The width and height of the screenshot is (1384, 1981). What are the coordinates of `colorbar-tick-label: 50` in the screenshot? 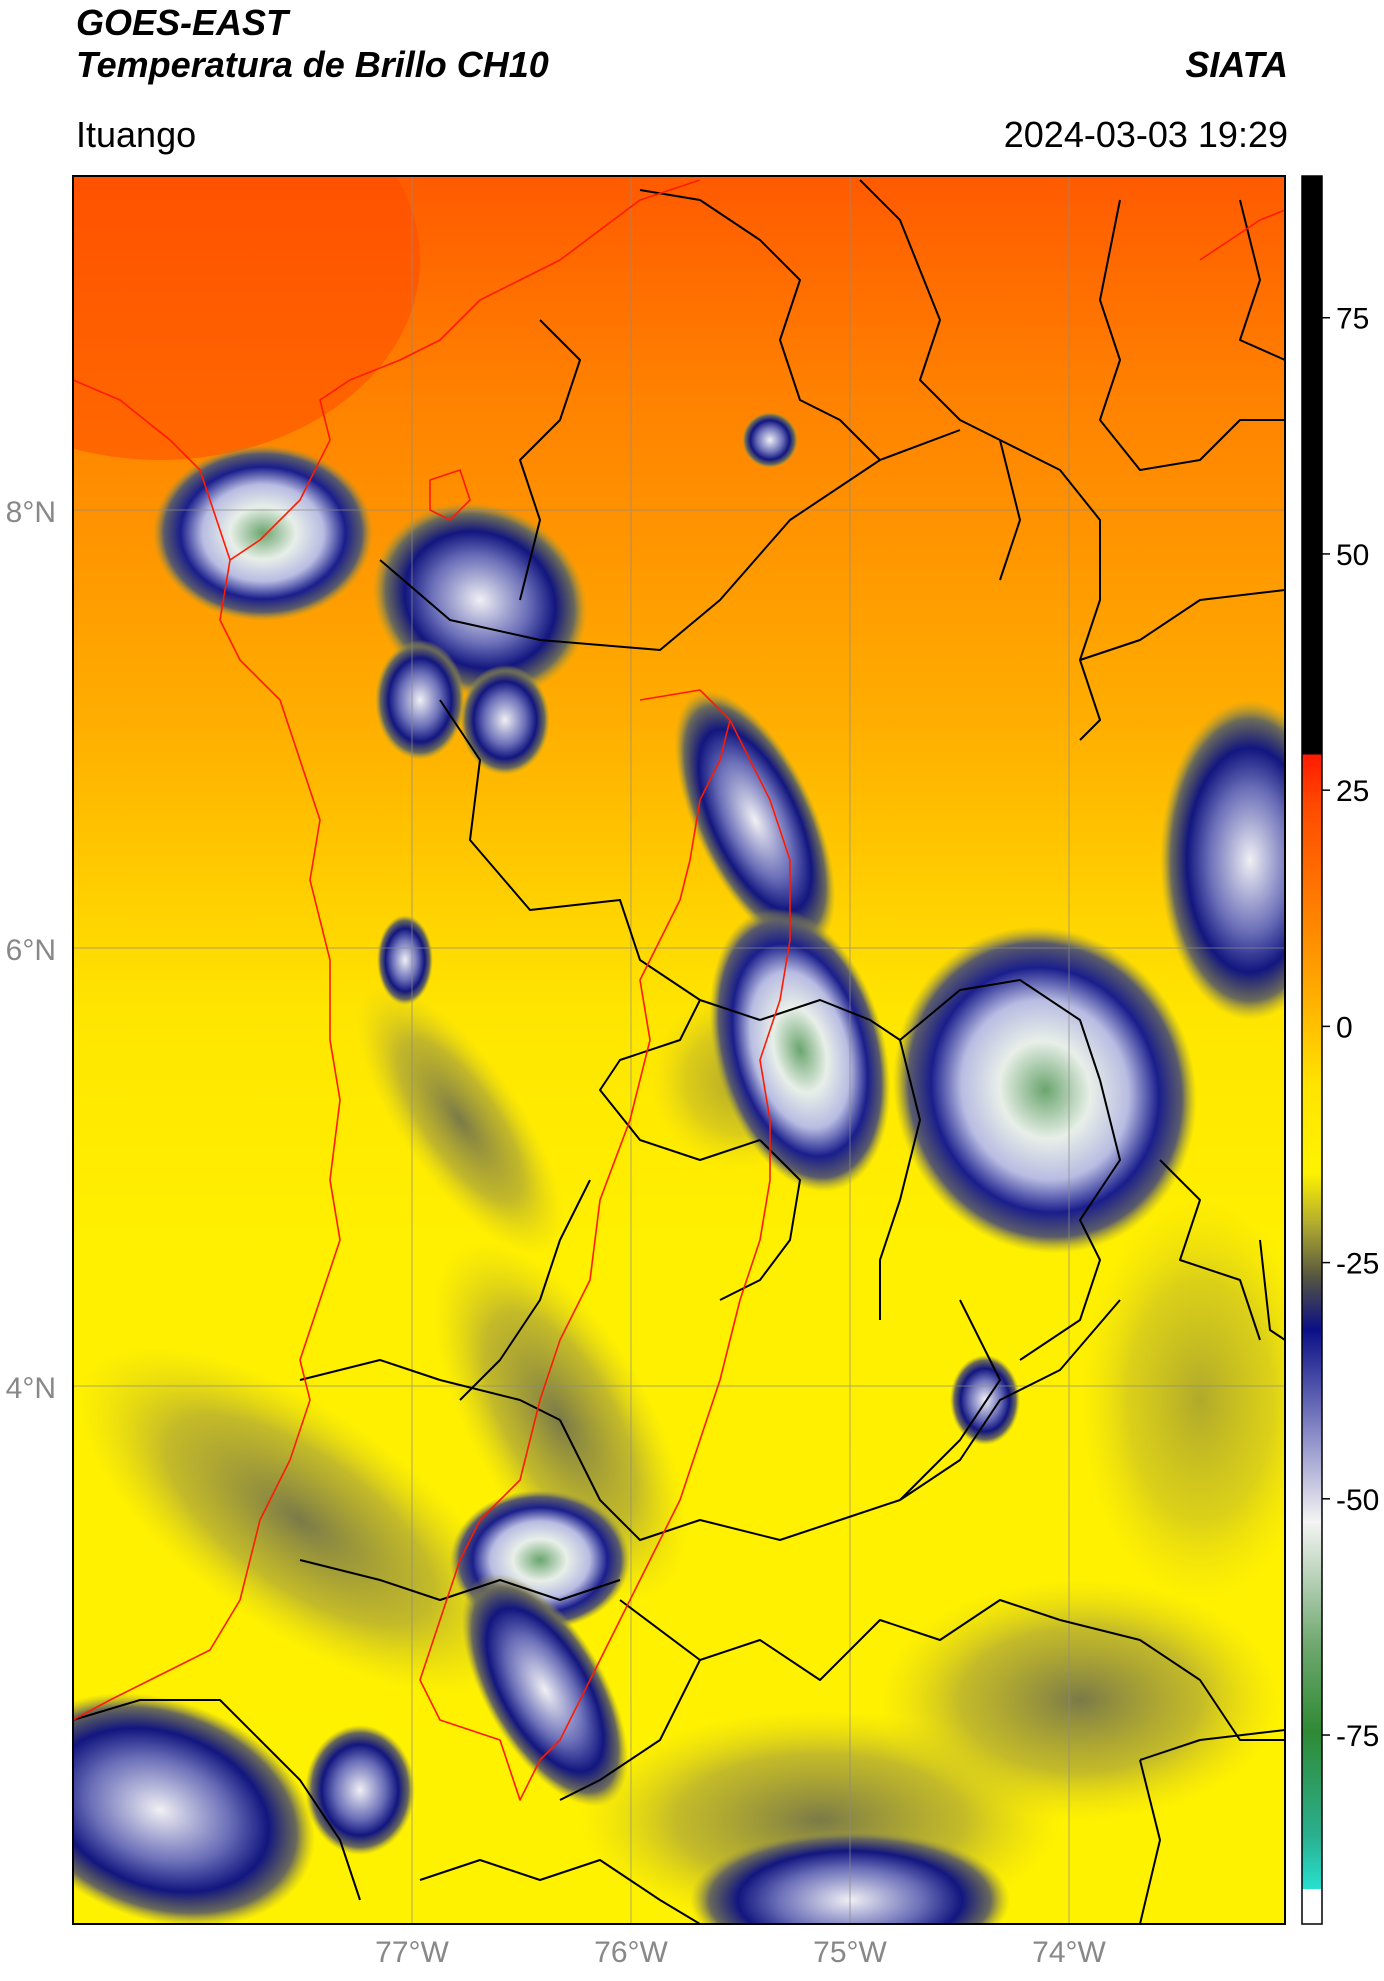 It's located at (1352, 555).